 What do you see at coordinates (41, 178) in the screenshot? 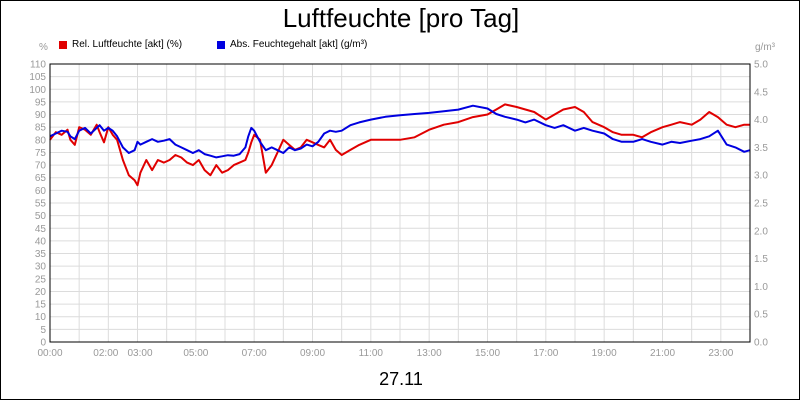
I see `y-left-tick-label: 65` at bounding box center [41, 178].